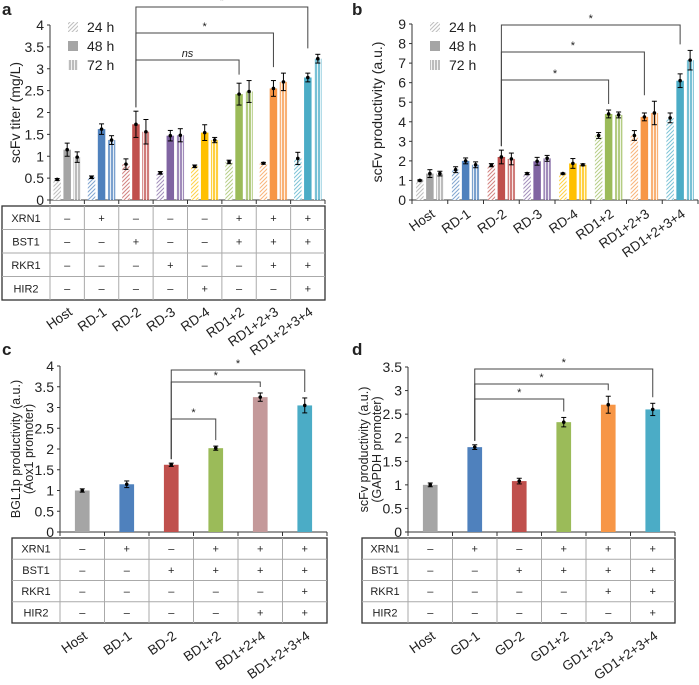 The width and height of the screenshot is (699, 685). Describe the element at coordinates (402, 44) in the screenshot. I see `y-tick-label: 8` at that location.